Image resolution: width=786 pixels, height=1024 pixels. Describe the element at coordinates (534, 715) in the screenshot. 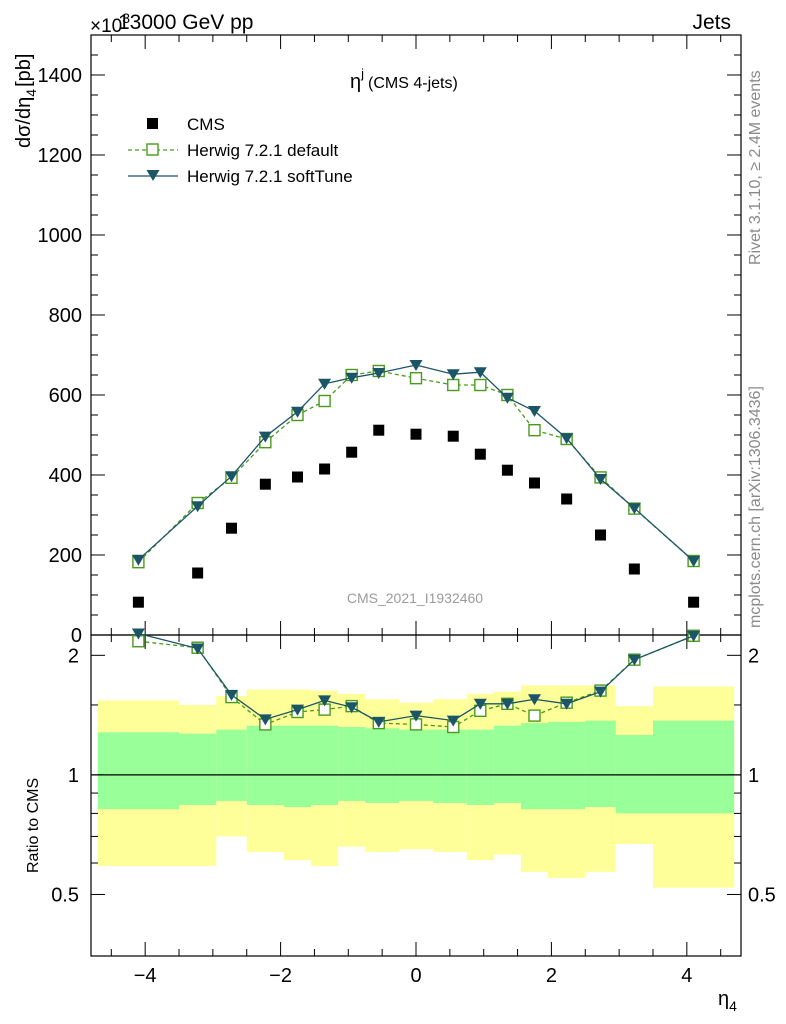

I see `ratio-herwig-default-point` at that location.